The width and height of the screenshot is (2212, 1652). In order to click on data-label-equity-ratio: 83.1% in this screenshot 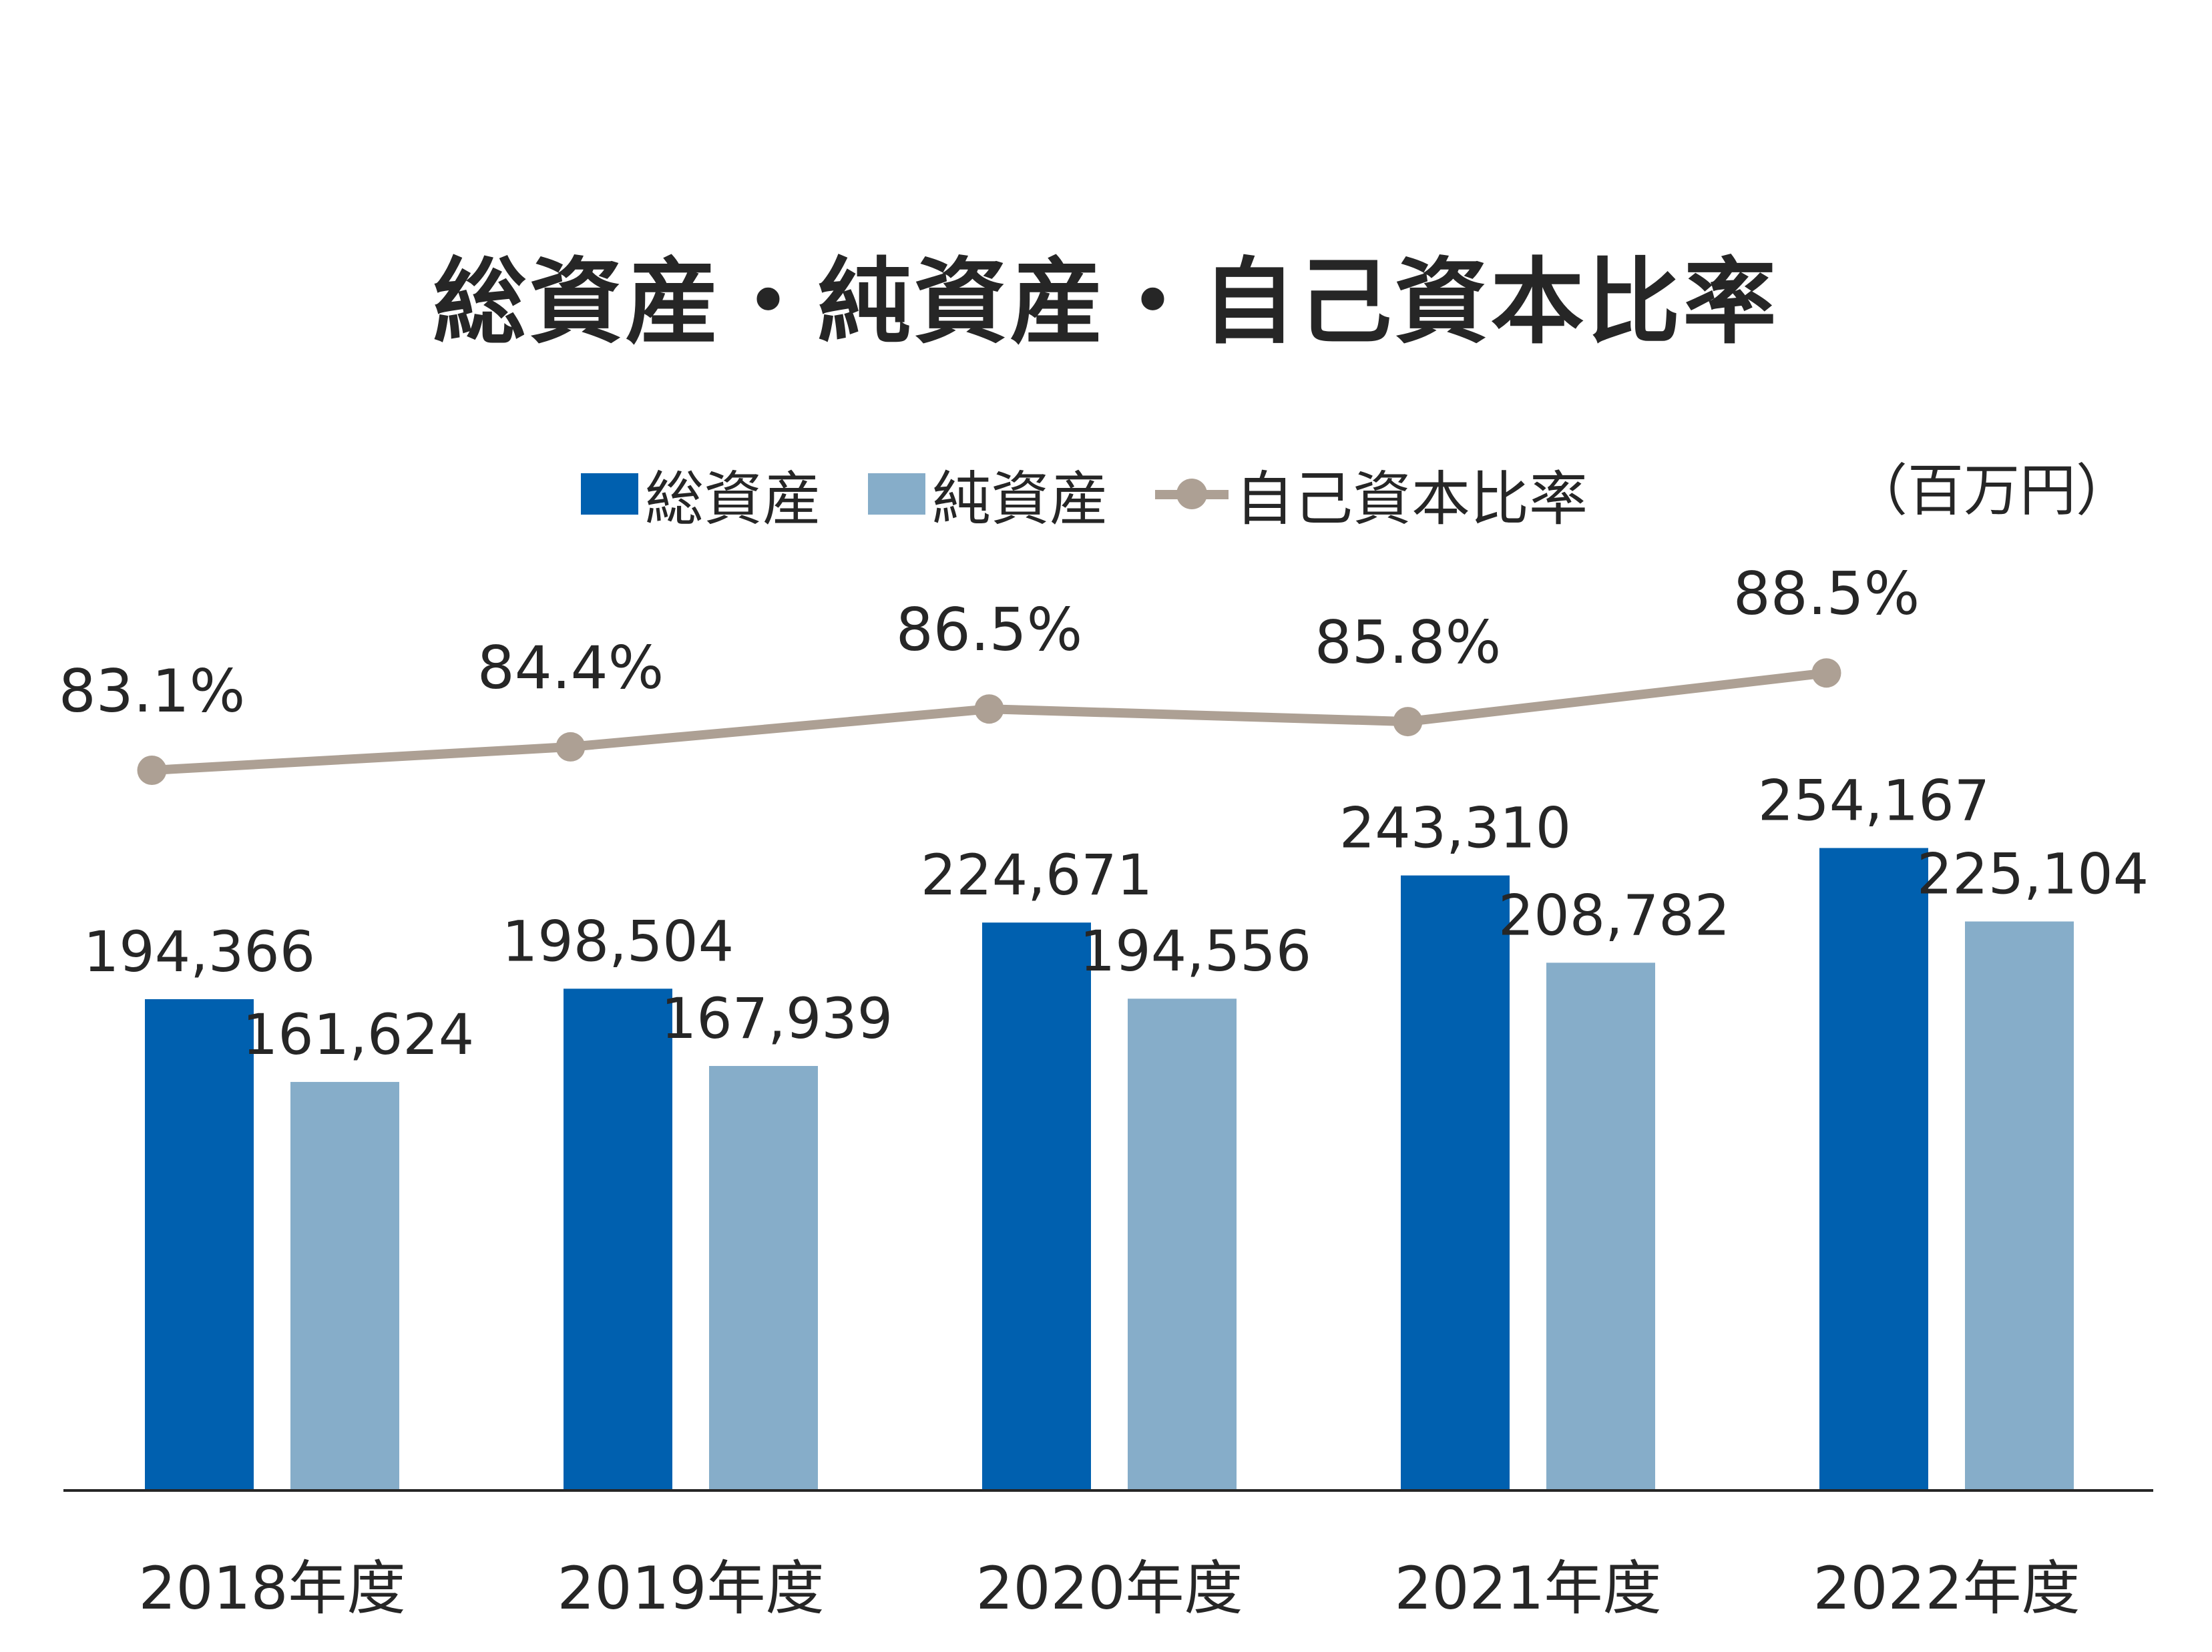, I will do `click(152, 692)`.